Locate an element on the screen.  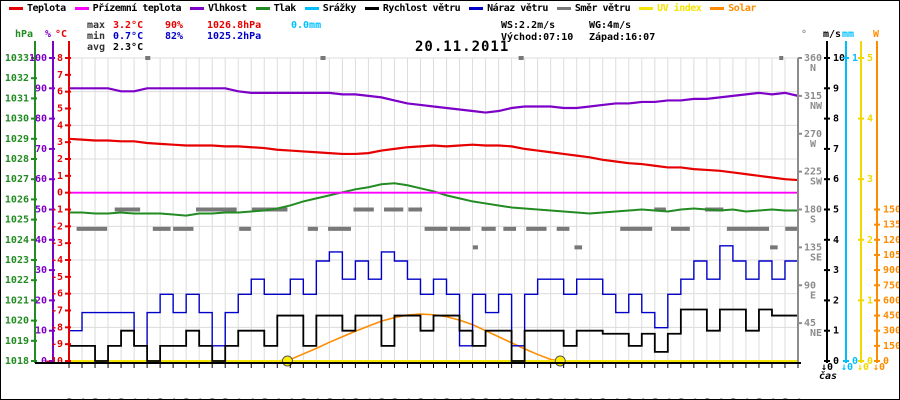
svg-text: 1023 is located at coordinates (17, 260).